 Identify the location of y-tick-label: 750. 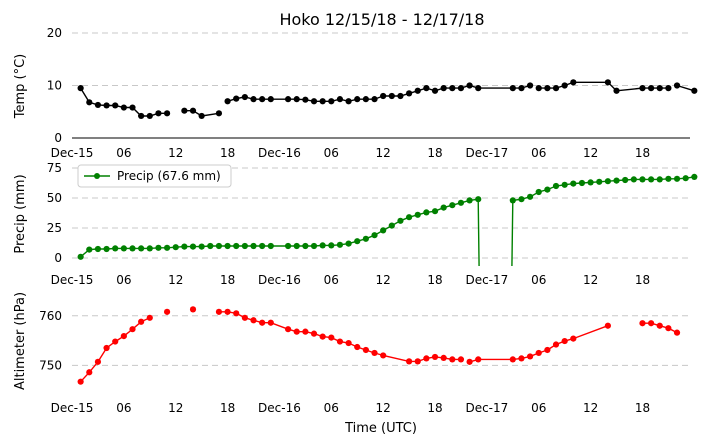
(50, 365).